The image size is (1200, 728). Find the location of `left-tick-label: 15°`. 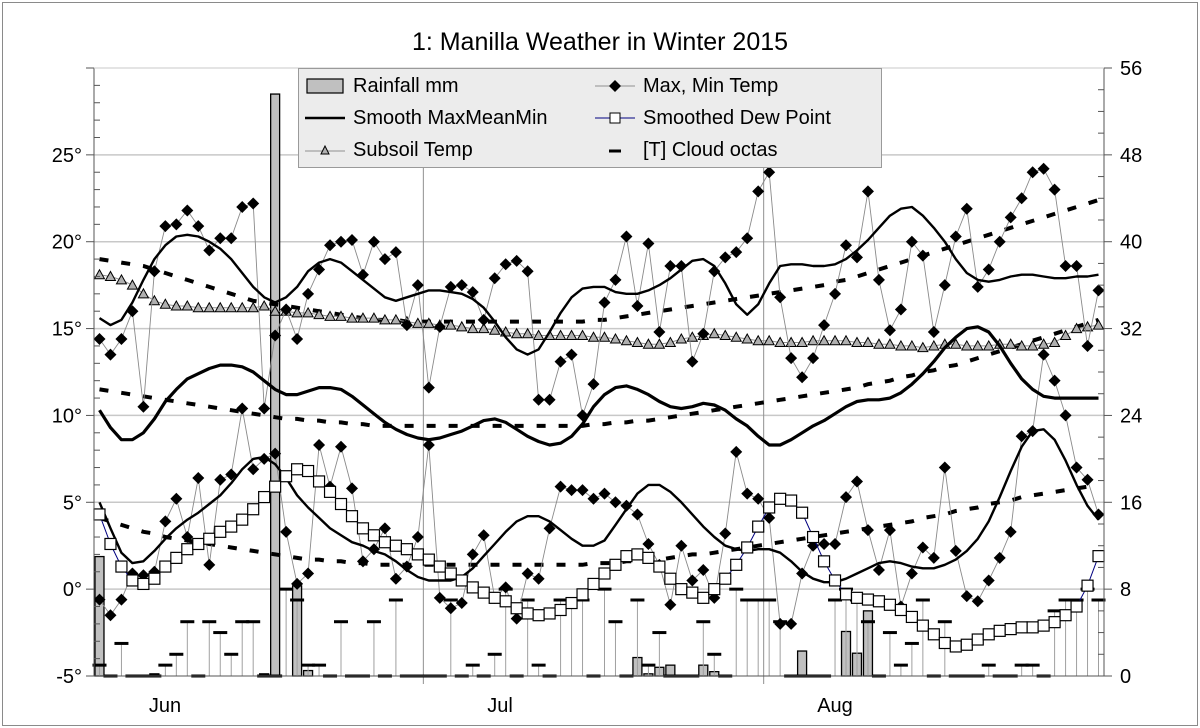

left-tick-label: 15° is located at coordinates (67, 330).